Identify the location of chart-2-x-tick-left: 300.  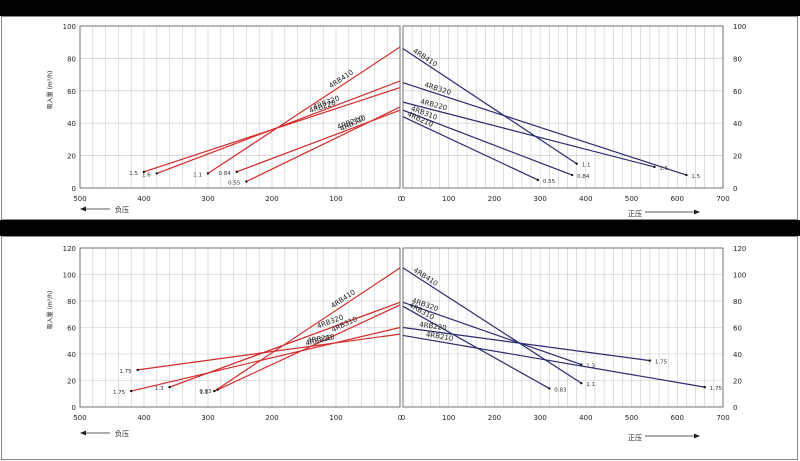
(207, 418).